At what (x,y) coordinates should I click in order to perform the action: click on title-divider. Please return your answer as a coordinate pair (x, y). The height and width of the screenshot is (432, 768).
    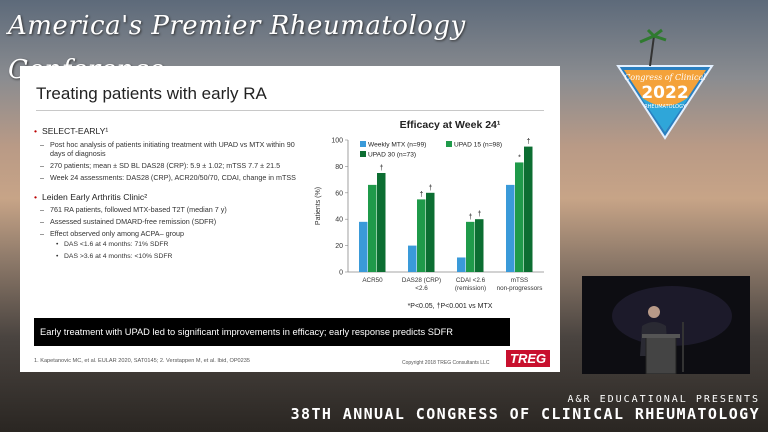
    Looking at the image, I should click on (290, 110).